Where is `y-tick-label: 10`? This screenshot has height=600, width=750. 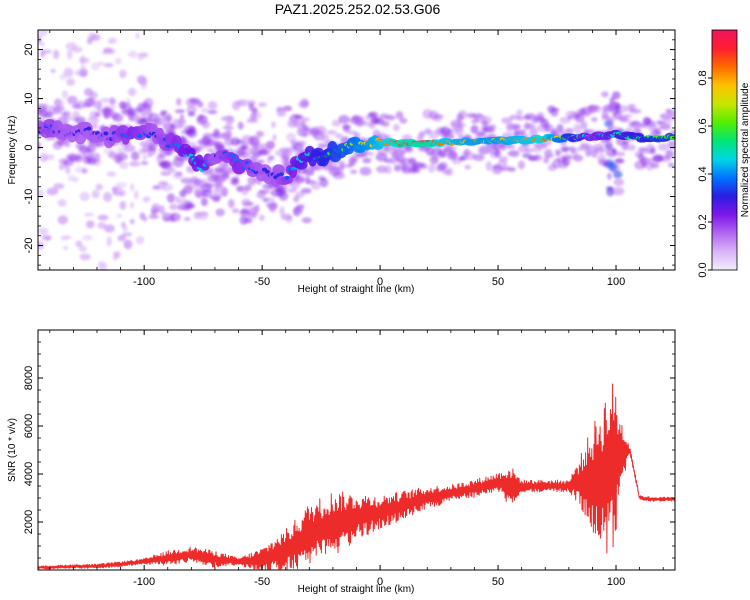 y-tick-label: 10 is located at coordinates (29, 98).